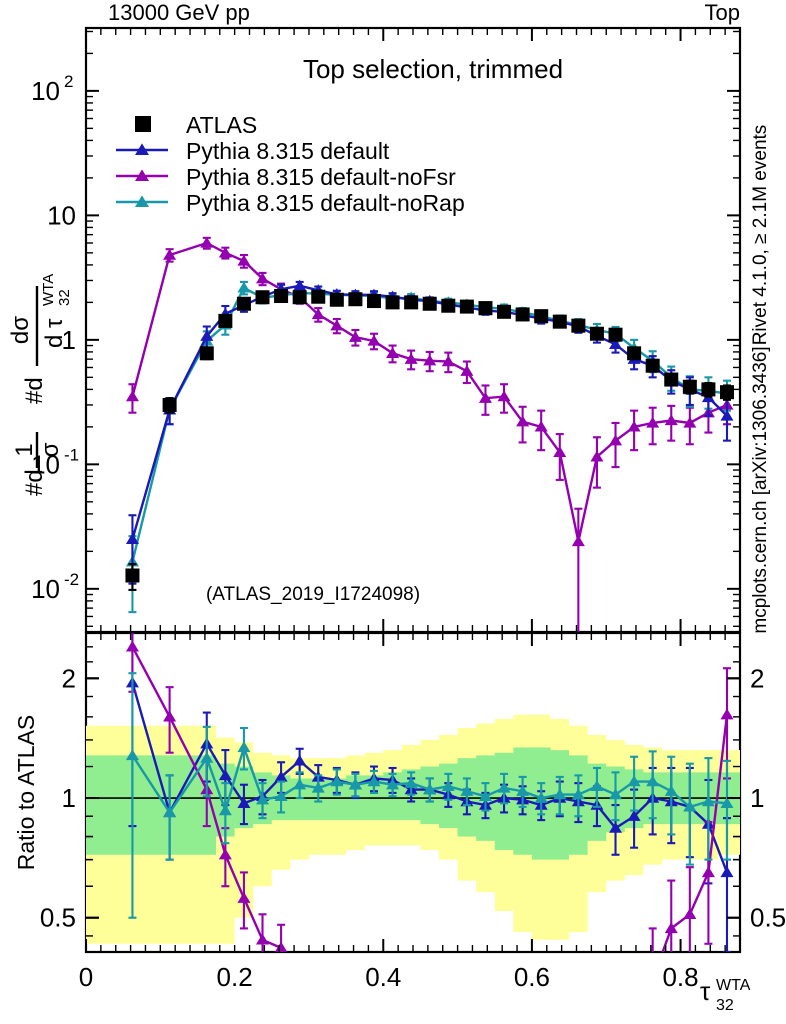 Image resolution: width=786 pixels, height=1024 pixels. Describe the element at coordinates (58, 918) in the screenshot. I see `ratio-ytick-label: 0.5` at that location.